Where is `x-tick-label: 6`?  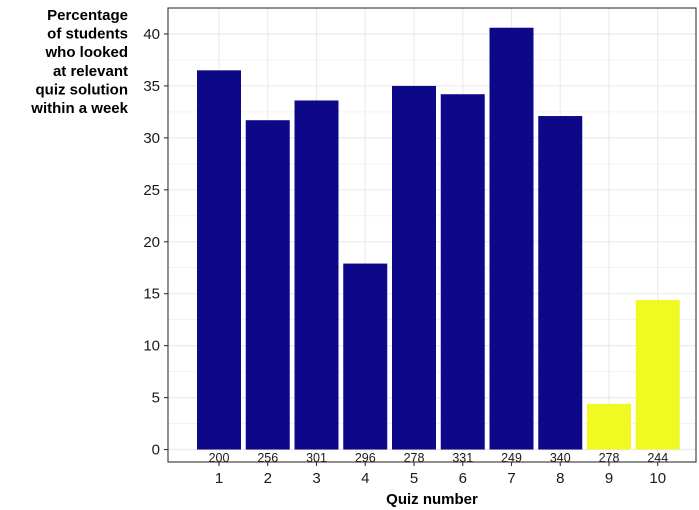 x-tick-label: 6 is located at coordinates (463, 478).